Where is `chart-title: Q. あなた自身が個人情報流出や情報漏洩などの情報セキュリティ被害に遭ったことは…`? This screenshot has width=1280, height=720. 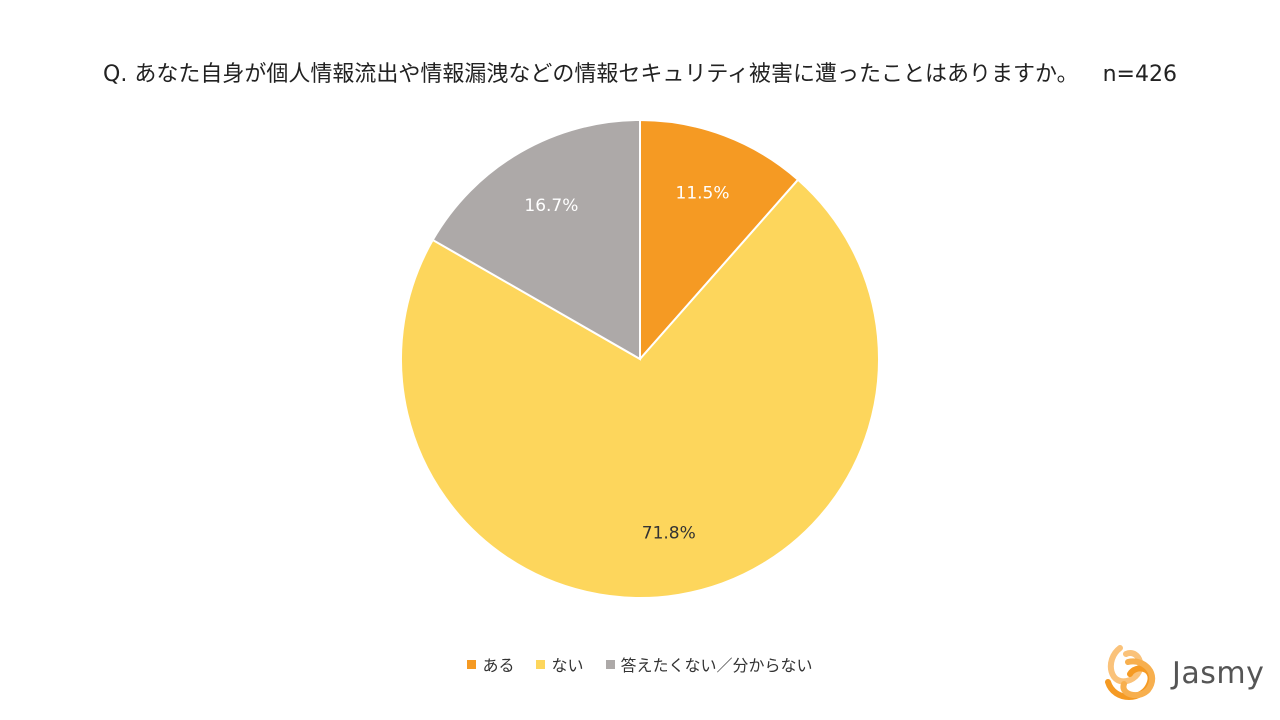
chart-title: Q. あなた自身が個人情報流出や情報漏洩などの情報セキュリティ被害に遭ったことは… is located at coordinates (640, 72).